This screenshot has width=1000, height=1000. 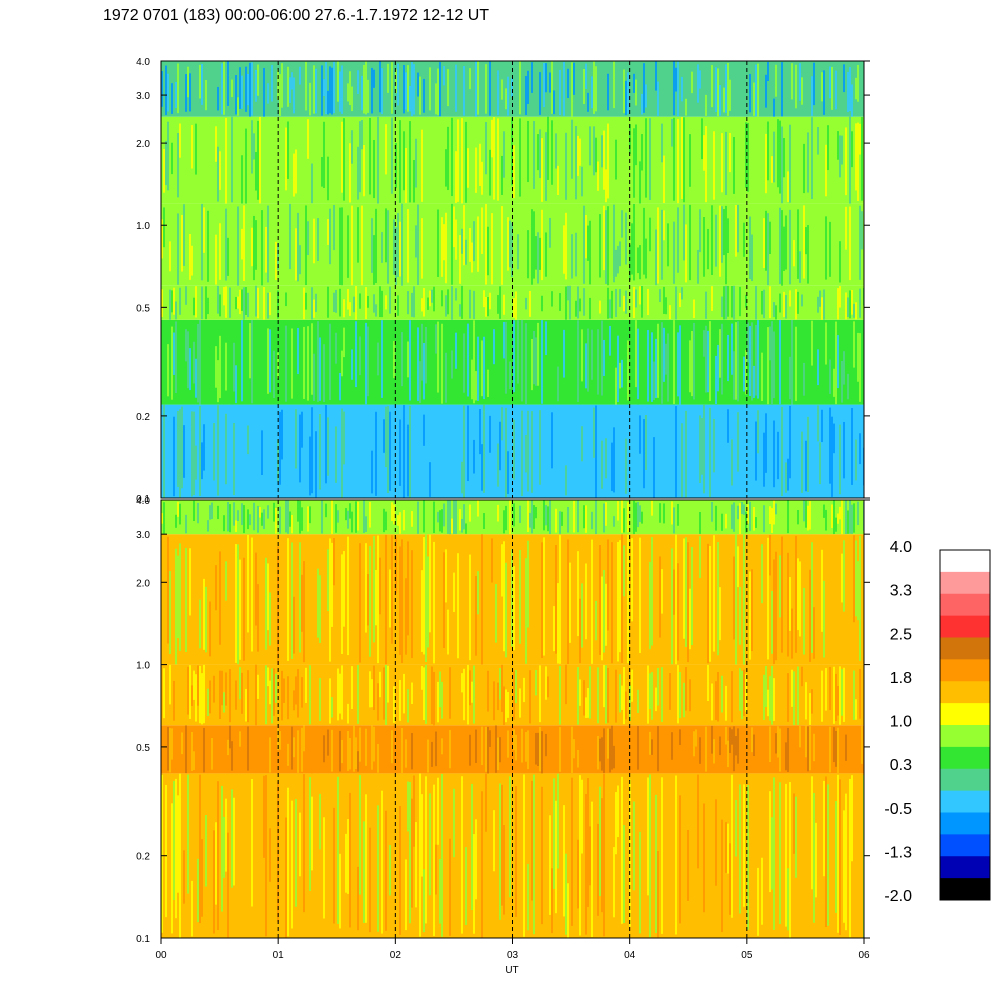 What do you see at coordinates (901, 634) in the screenshot?
I see `colorbar-label: 2.5` at bounding box center [901, 634].